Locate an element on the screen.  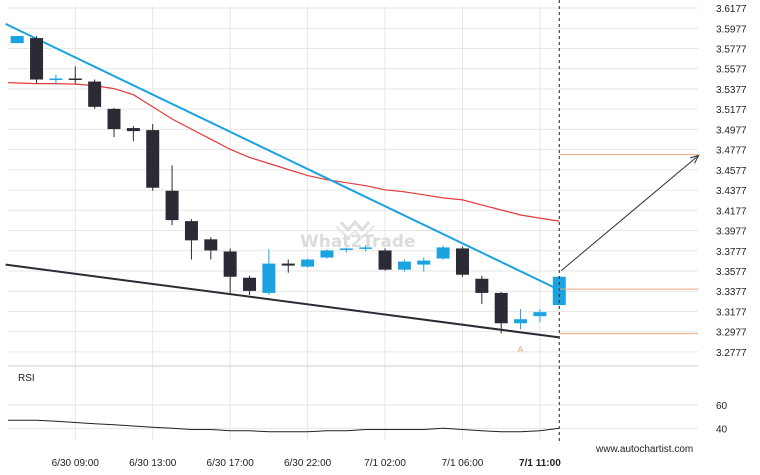
watermark-text: What2Trade is located at coordinates (358, 242).